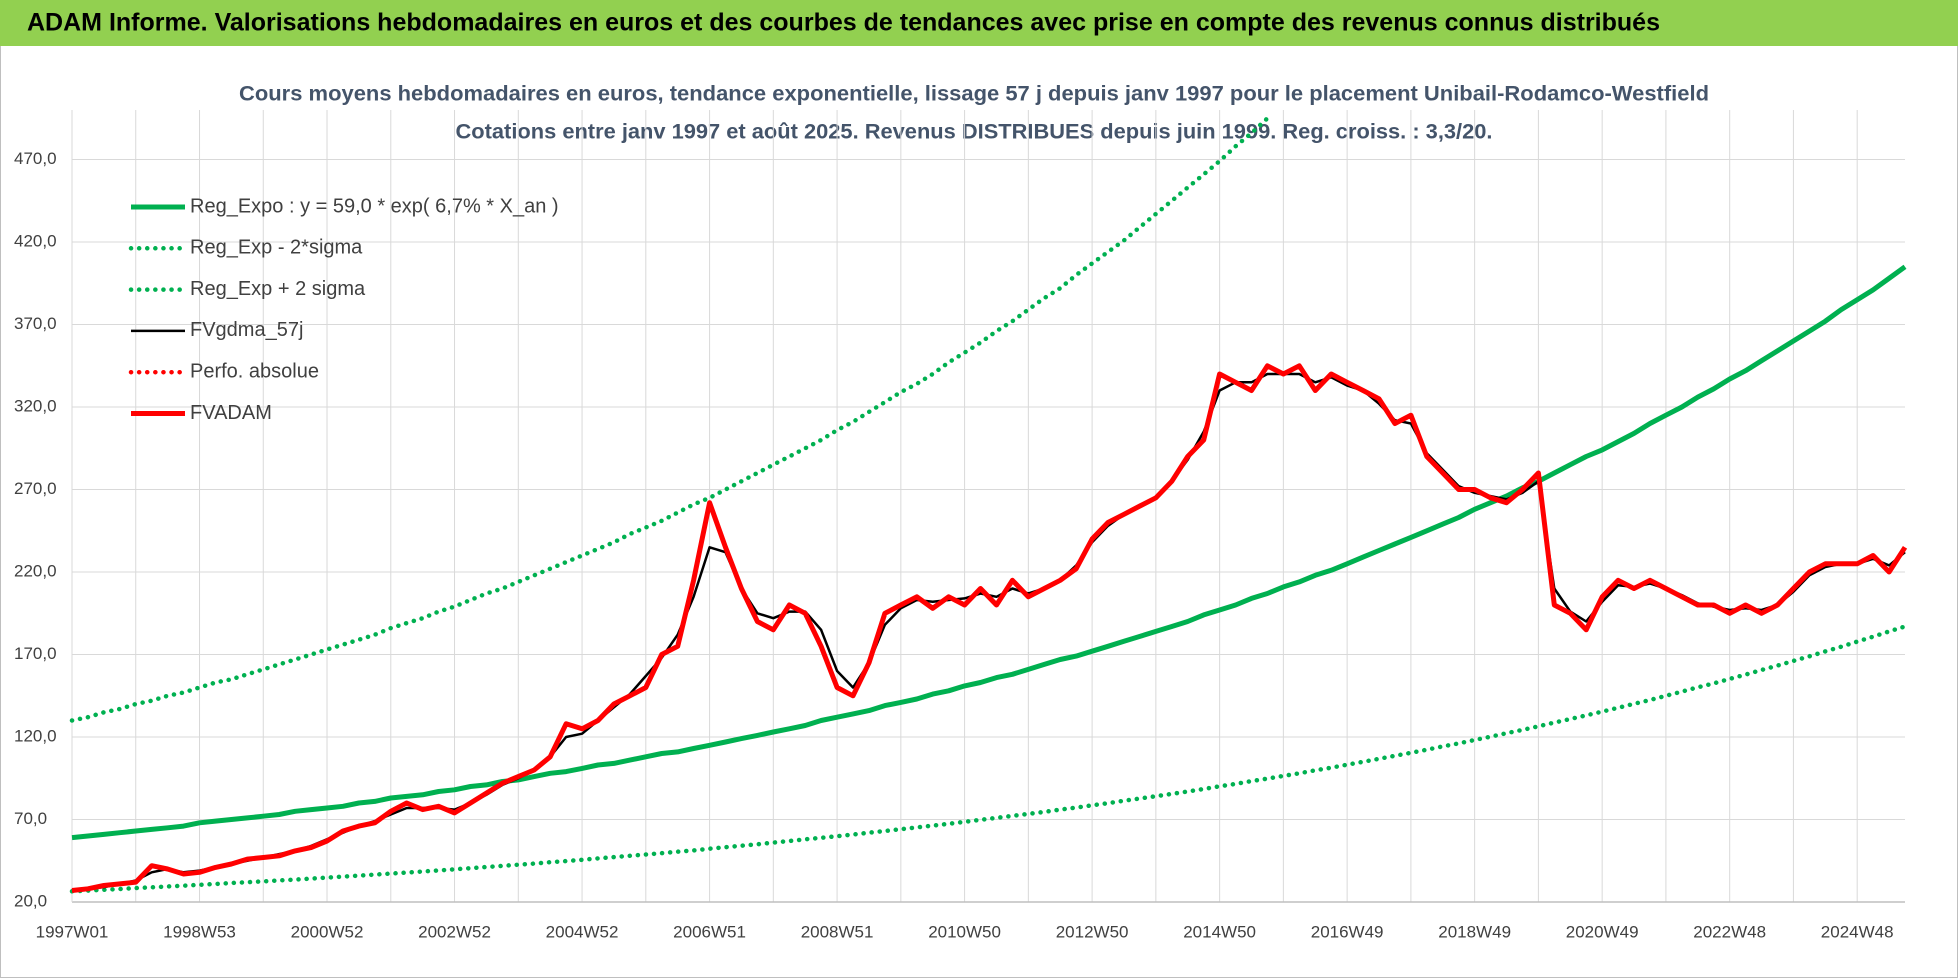 This screenshot has height=978, width=1958. What do you see at coordinates (35, 735) in the screenshot?
I see `y-tick-label: 120,0` at bounding box center [35, 735].